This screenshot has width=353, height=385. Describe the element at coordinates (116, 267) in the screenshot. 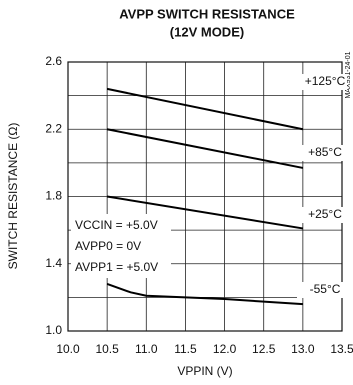

I see `annotation: AVPP1 = +5.0V` at that location.